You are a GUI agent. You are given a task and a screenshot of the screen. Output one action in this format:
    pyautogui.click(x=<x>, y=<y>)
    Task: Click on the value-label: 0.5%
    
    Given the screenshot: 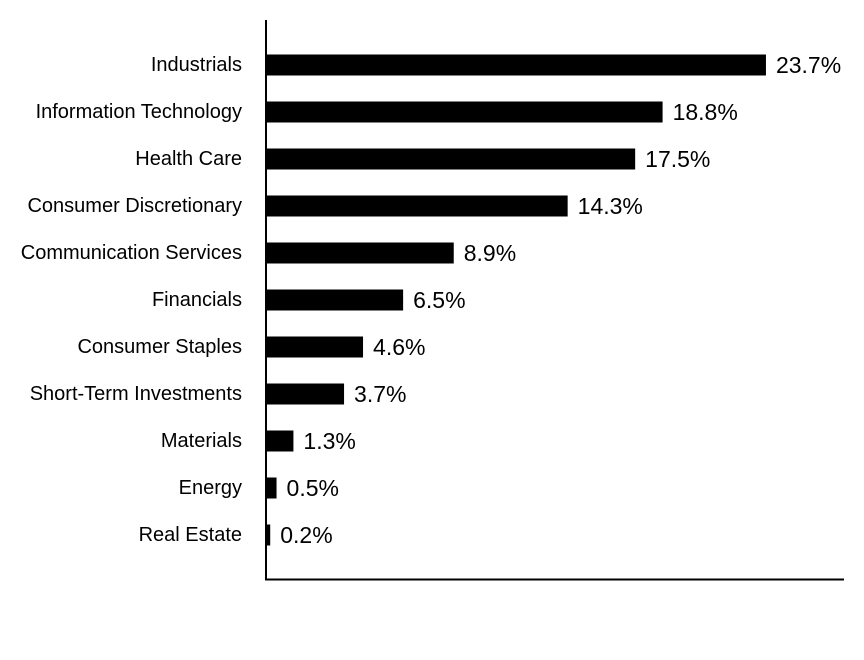 What is the action you would take?
    pyautogui.click(x=313, y=488)
    